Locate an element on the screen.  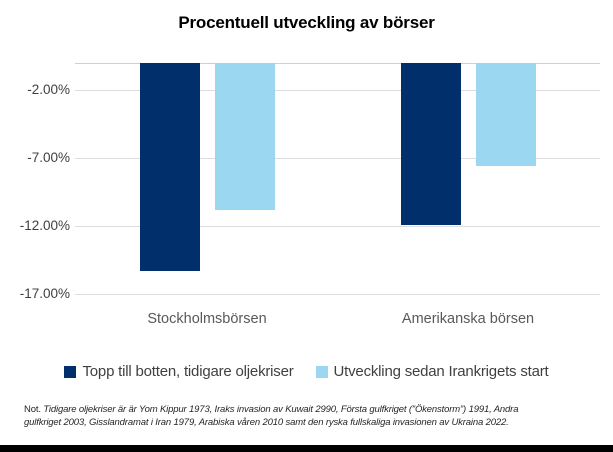
bar-amerikanska-b-rsen-s1 is located at coordinates (431, 144).